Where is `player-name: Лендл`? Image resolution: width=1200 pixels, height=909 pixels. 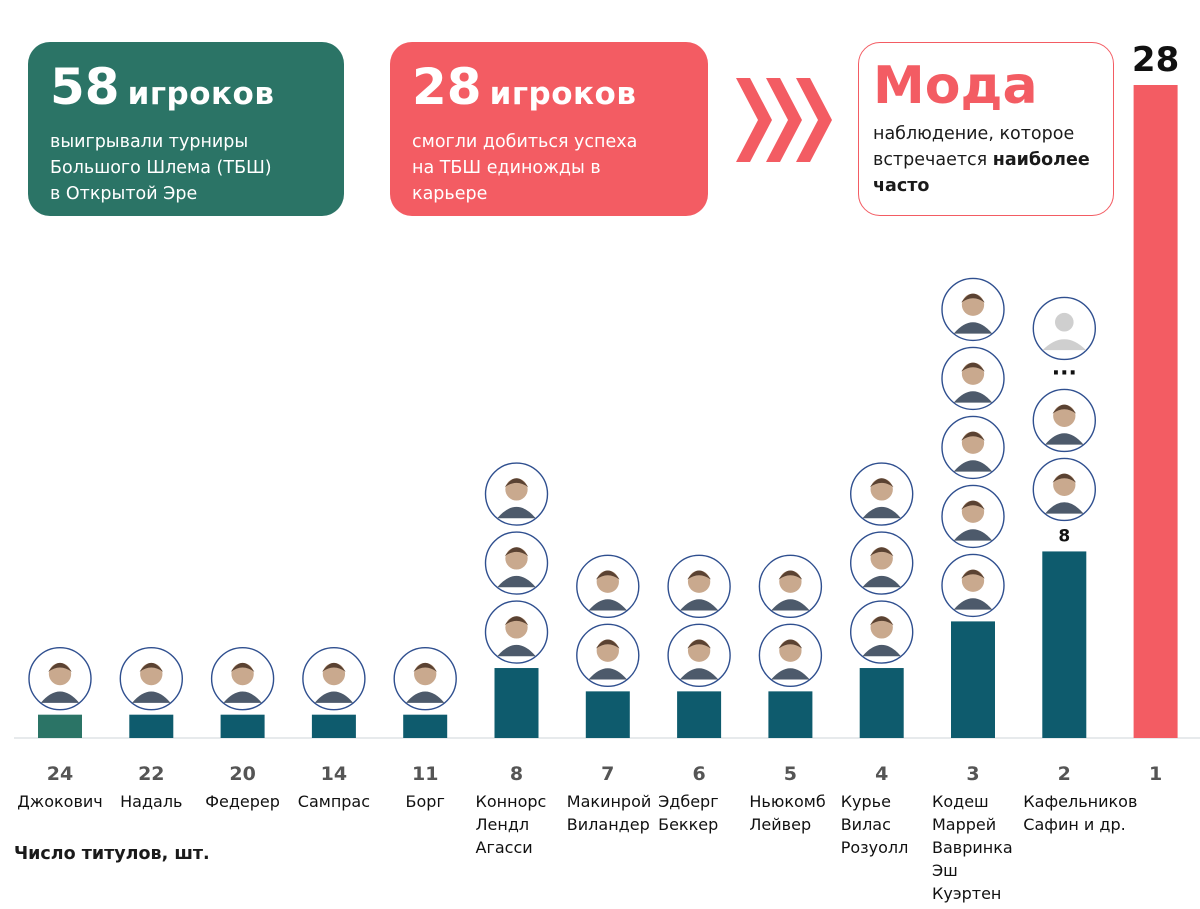 player-name: Лендл is located at coordinates (503, 824).